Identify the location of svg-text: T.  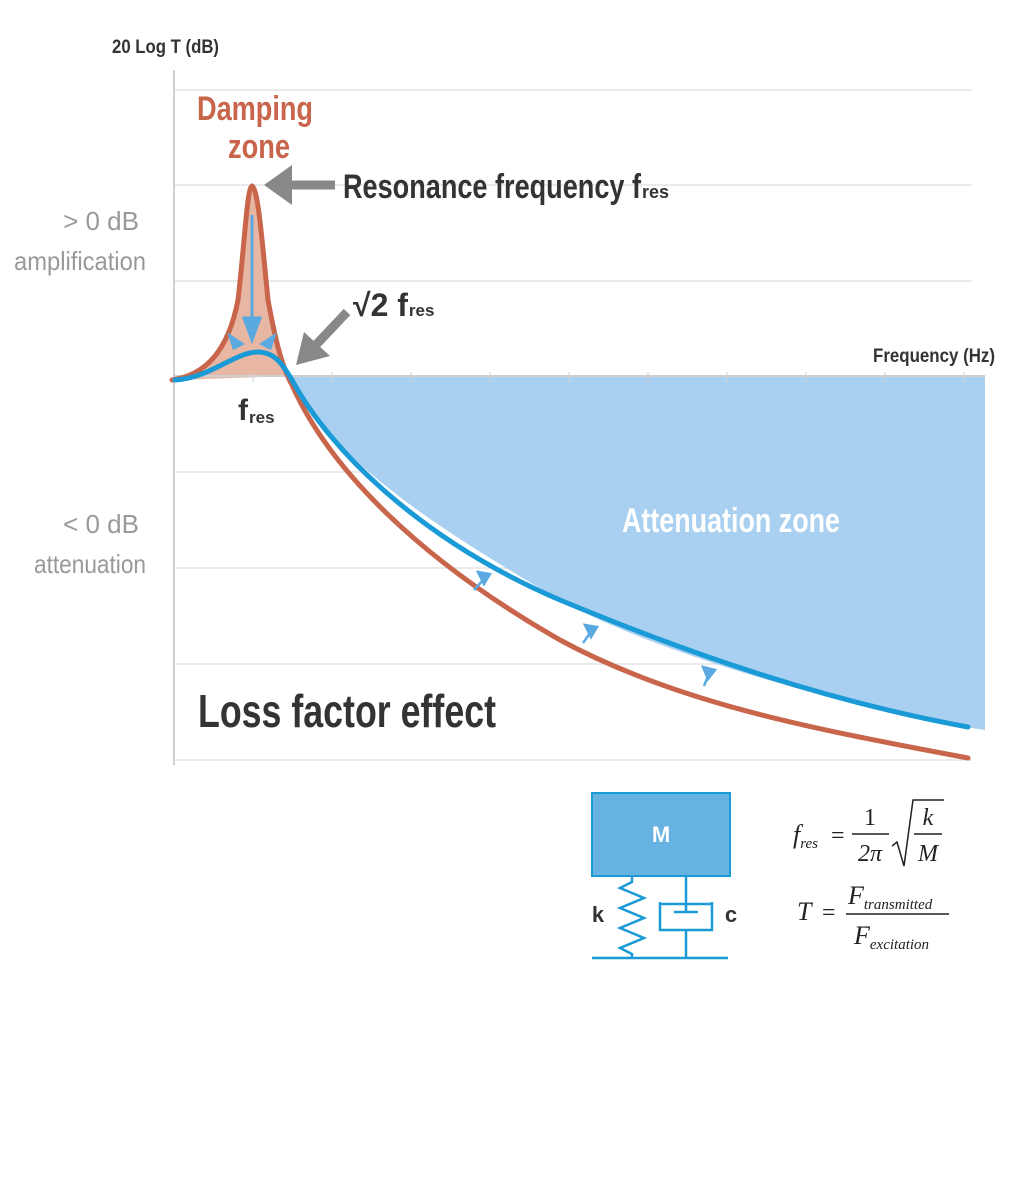
(805, 911).